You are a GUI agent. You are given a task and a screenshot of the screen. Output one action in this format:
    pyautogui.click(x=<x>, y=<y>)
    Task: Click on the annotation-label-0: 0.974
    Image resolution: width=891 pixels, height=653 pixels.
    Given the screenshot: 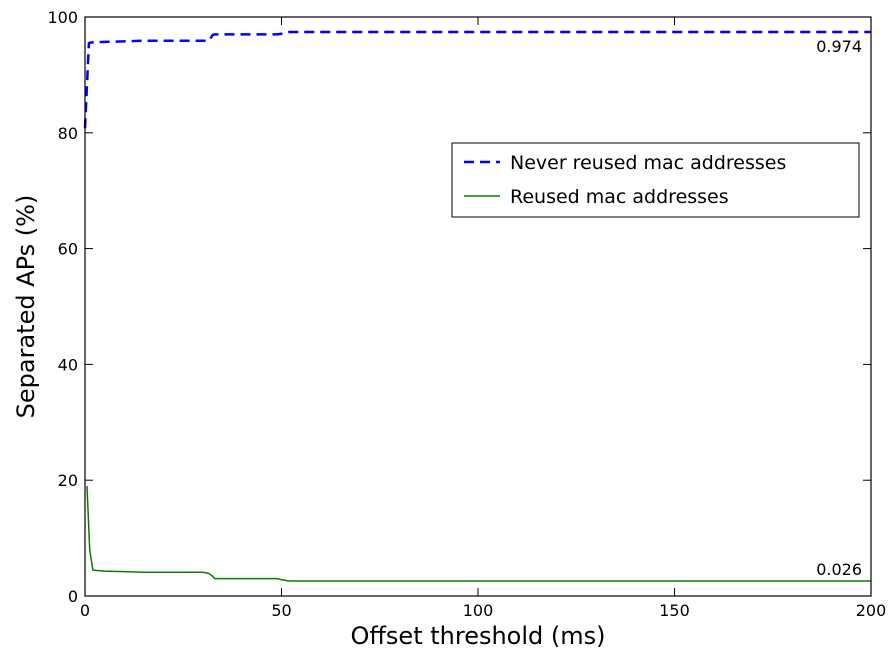 What is the action you would take?
    pyautogui.click(x=839, y=46)
    